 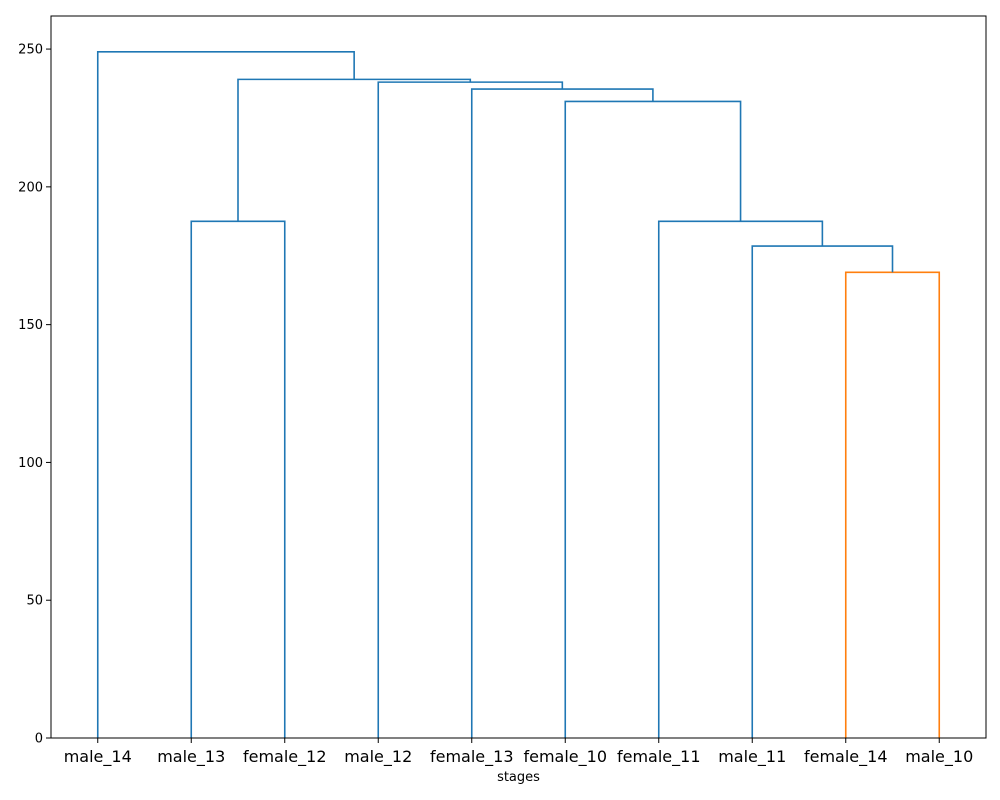 I want to click on x-axis-label: stages, so click(x=518, y=777).